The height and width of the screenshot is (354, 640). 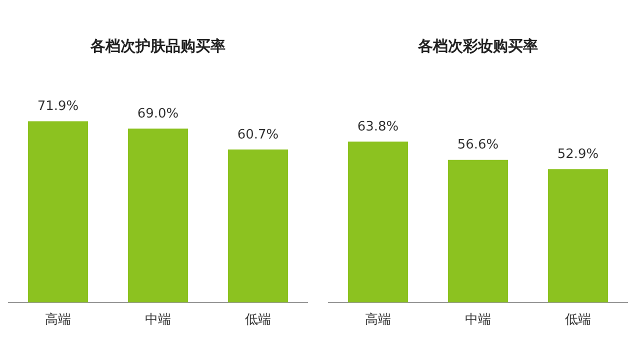 What do you see at coordinates (478, 145) in the screenshot?
I see `data-label: 56.6%` at bounding box center [478, 145].